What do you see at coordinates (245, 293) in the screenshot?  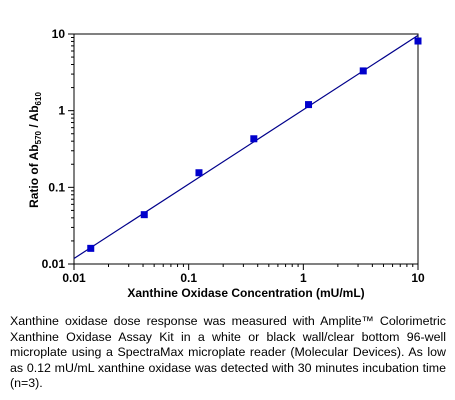 I see `x-axis-title: Xanthine Oxidase Concentration (mU/mL)` at bounding box center [245, 293].